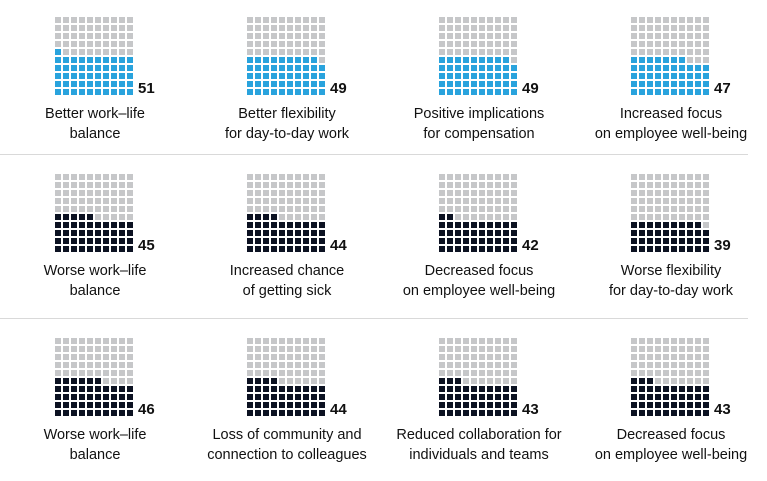  What do you see at coordinates (287, 114) in the screenshot?
I see `category-label-line: Better flexibility` at bounding box center [287, 114].